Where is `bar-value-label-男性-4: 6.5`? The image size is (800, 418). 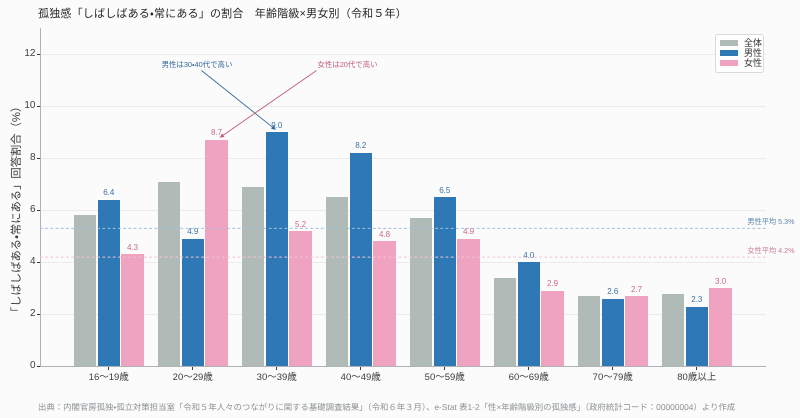
bar-value-label-男性-4: 6.5 is located at coordinates (445, 190).